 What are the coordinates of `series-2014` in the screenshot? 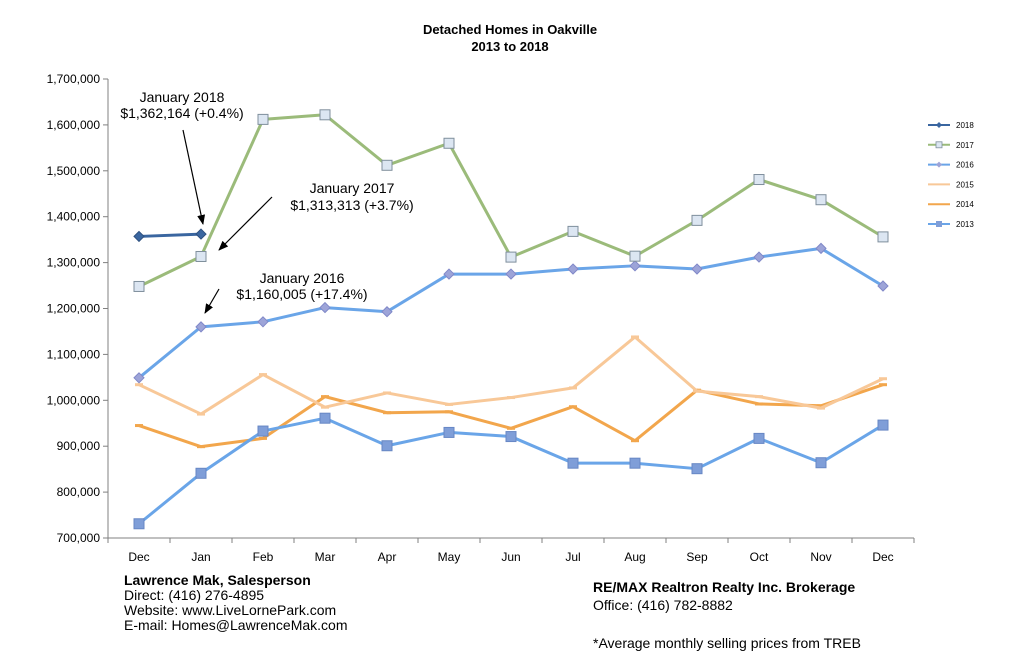 It's located at (511, 416).